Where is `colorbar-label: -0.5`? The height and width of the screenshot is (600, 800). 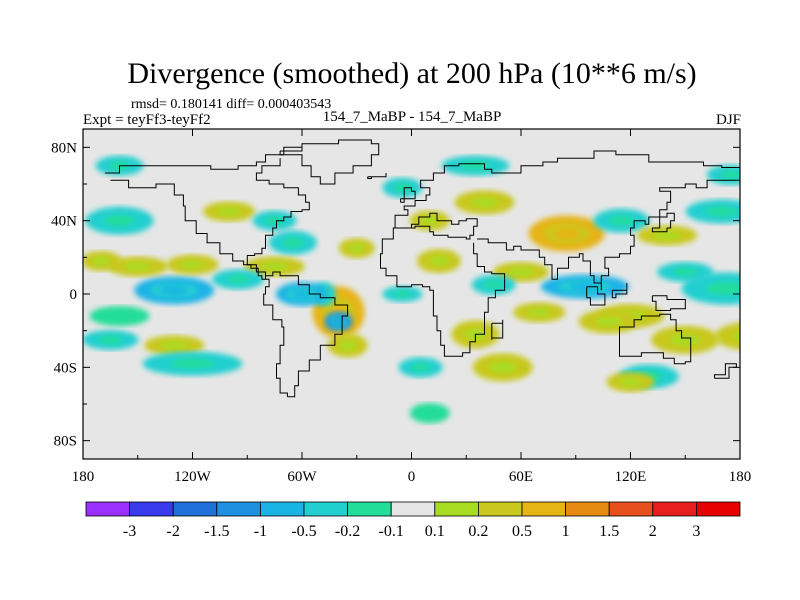
colorbar-label: -0.5 is located at coordinates (303, 531).